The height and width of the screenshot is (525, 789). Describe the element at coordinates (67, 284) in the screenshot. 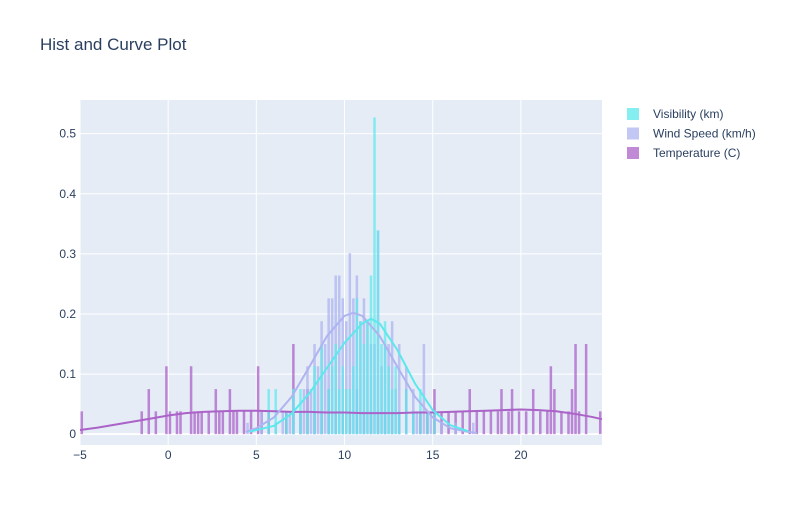

I see `y-axis-ticks: 0 0.1 0.2 0.3 0.4 0.5` at that location.